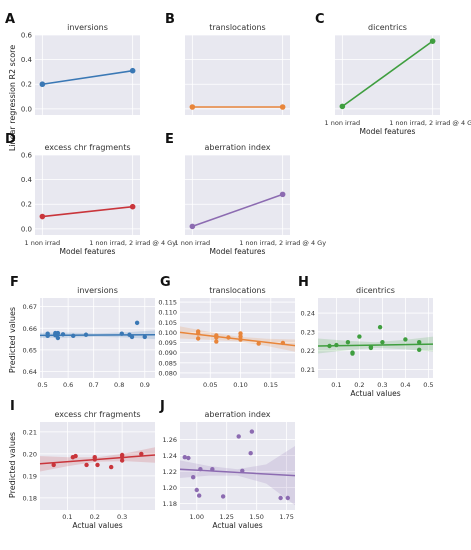  Describe the element at coordinates (240, 385) in the screenshot. I see `x-tick-label: 0.10` at that location.